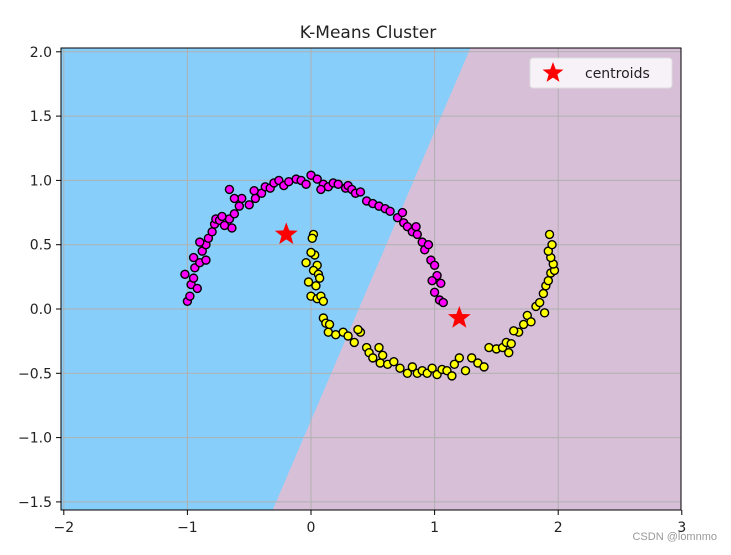 The height and width of the screenshot is (555, 731). Describe the element at coordinates (63, 528) in the screenshot. I see `x-tick-label: −2` at that location.